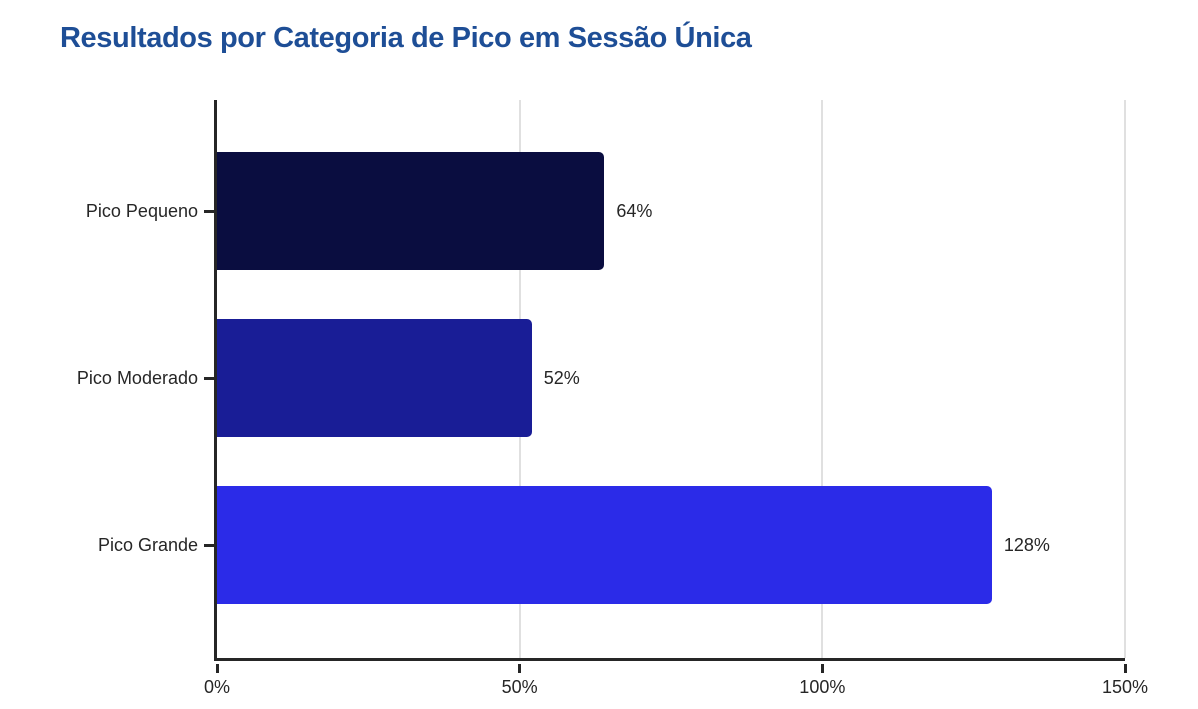 The width and height of the screenshot is (1198, 709). I want to click on value-label: 52%, so click(561, 378).